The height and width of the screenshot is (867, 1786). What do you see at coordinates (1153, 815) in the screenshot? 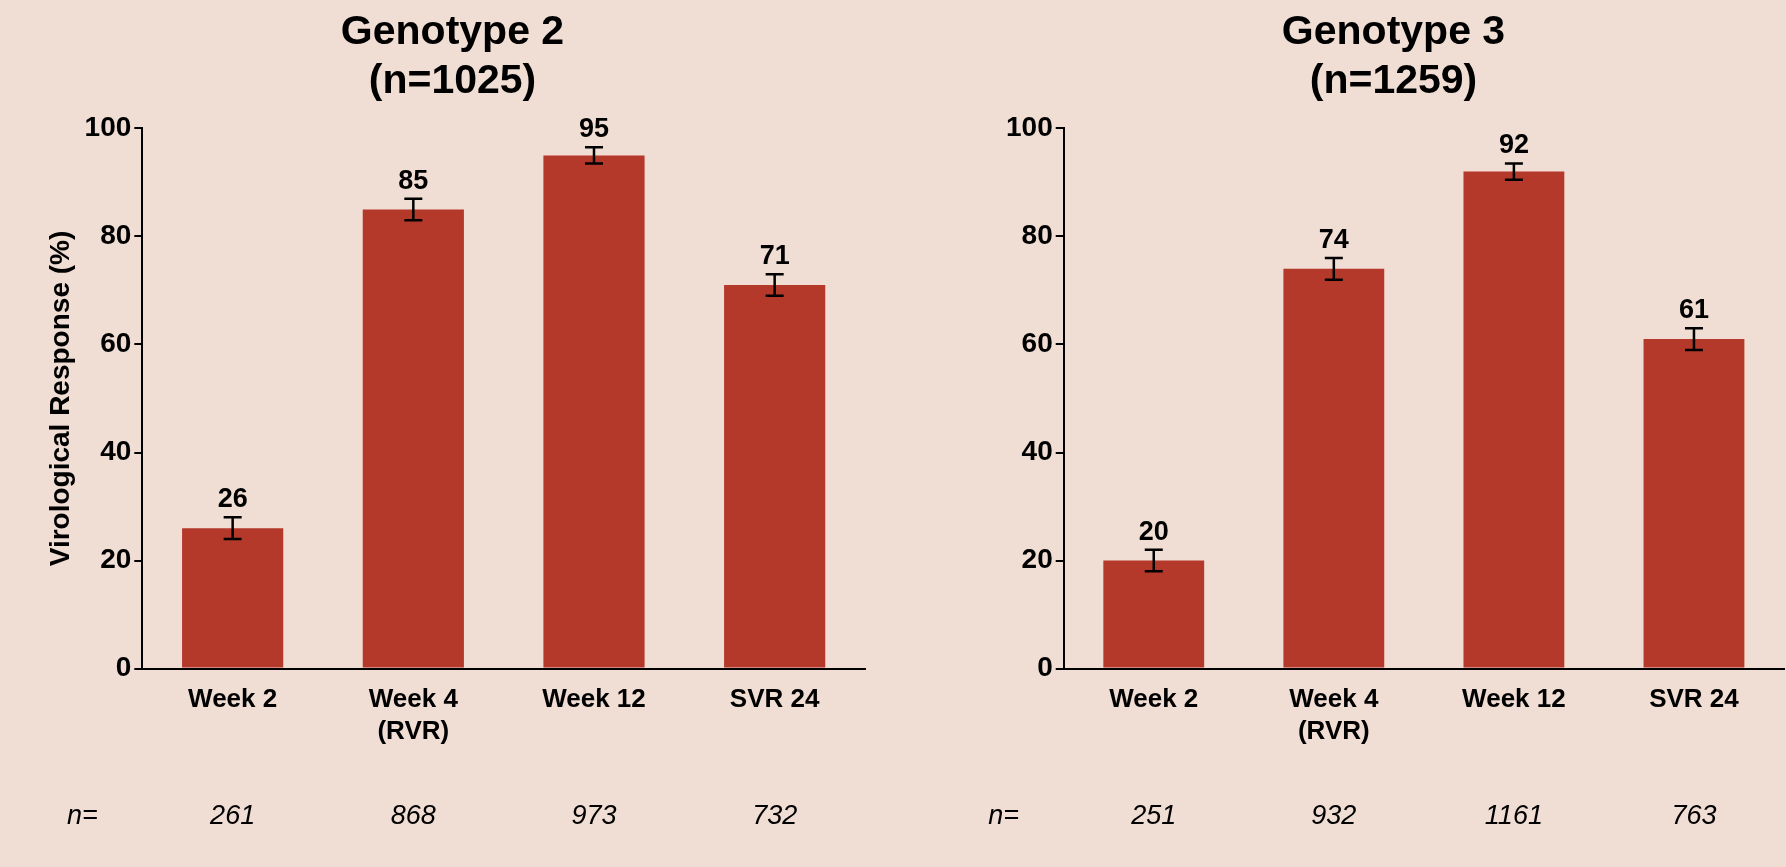
I see `text: 251` at bounding box center [1153, 815].